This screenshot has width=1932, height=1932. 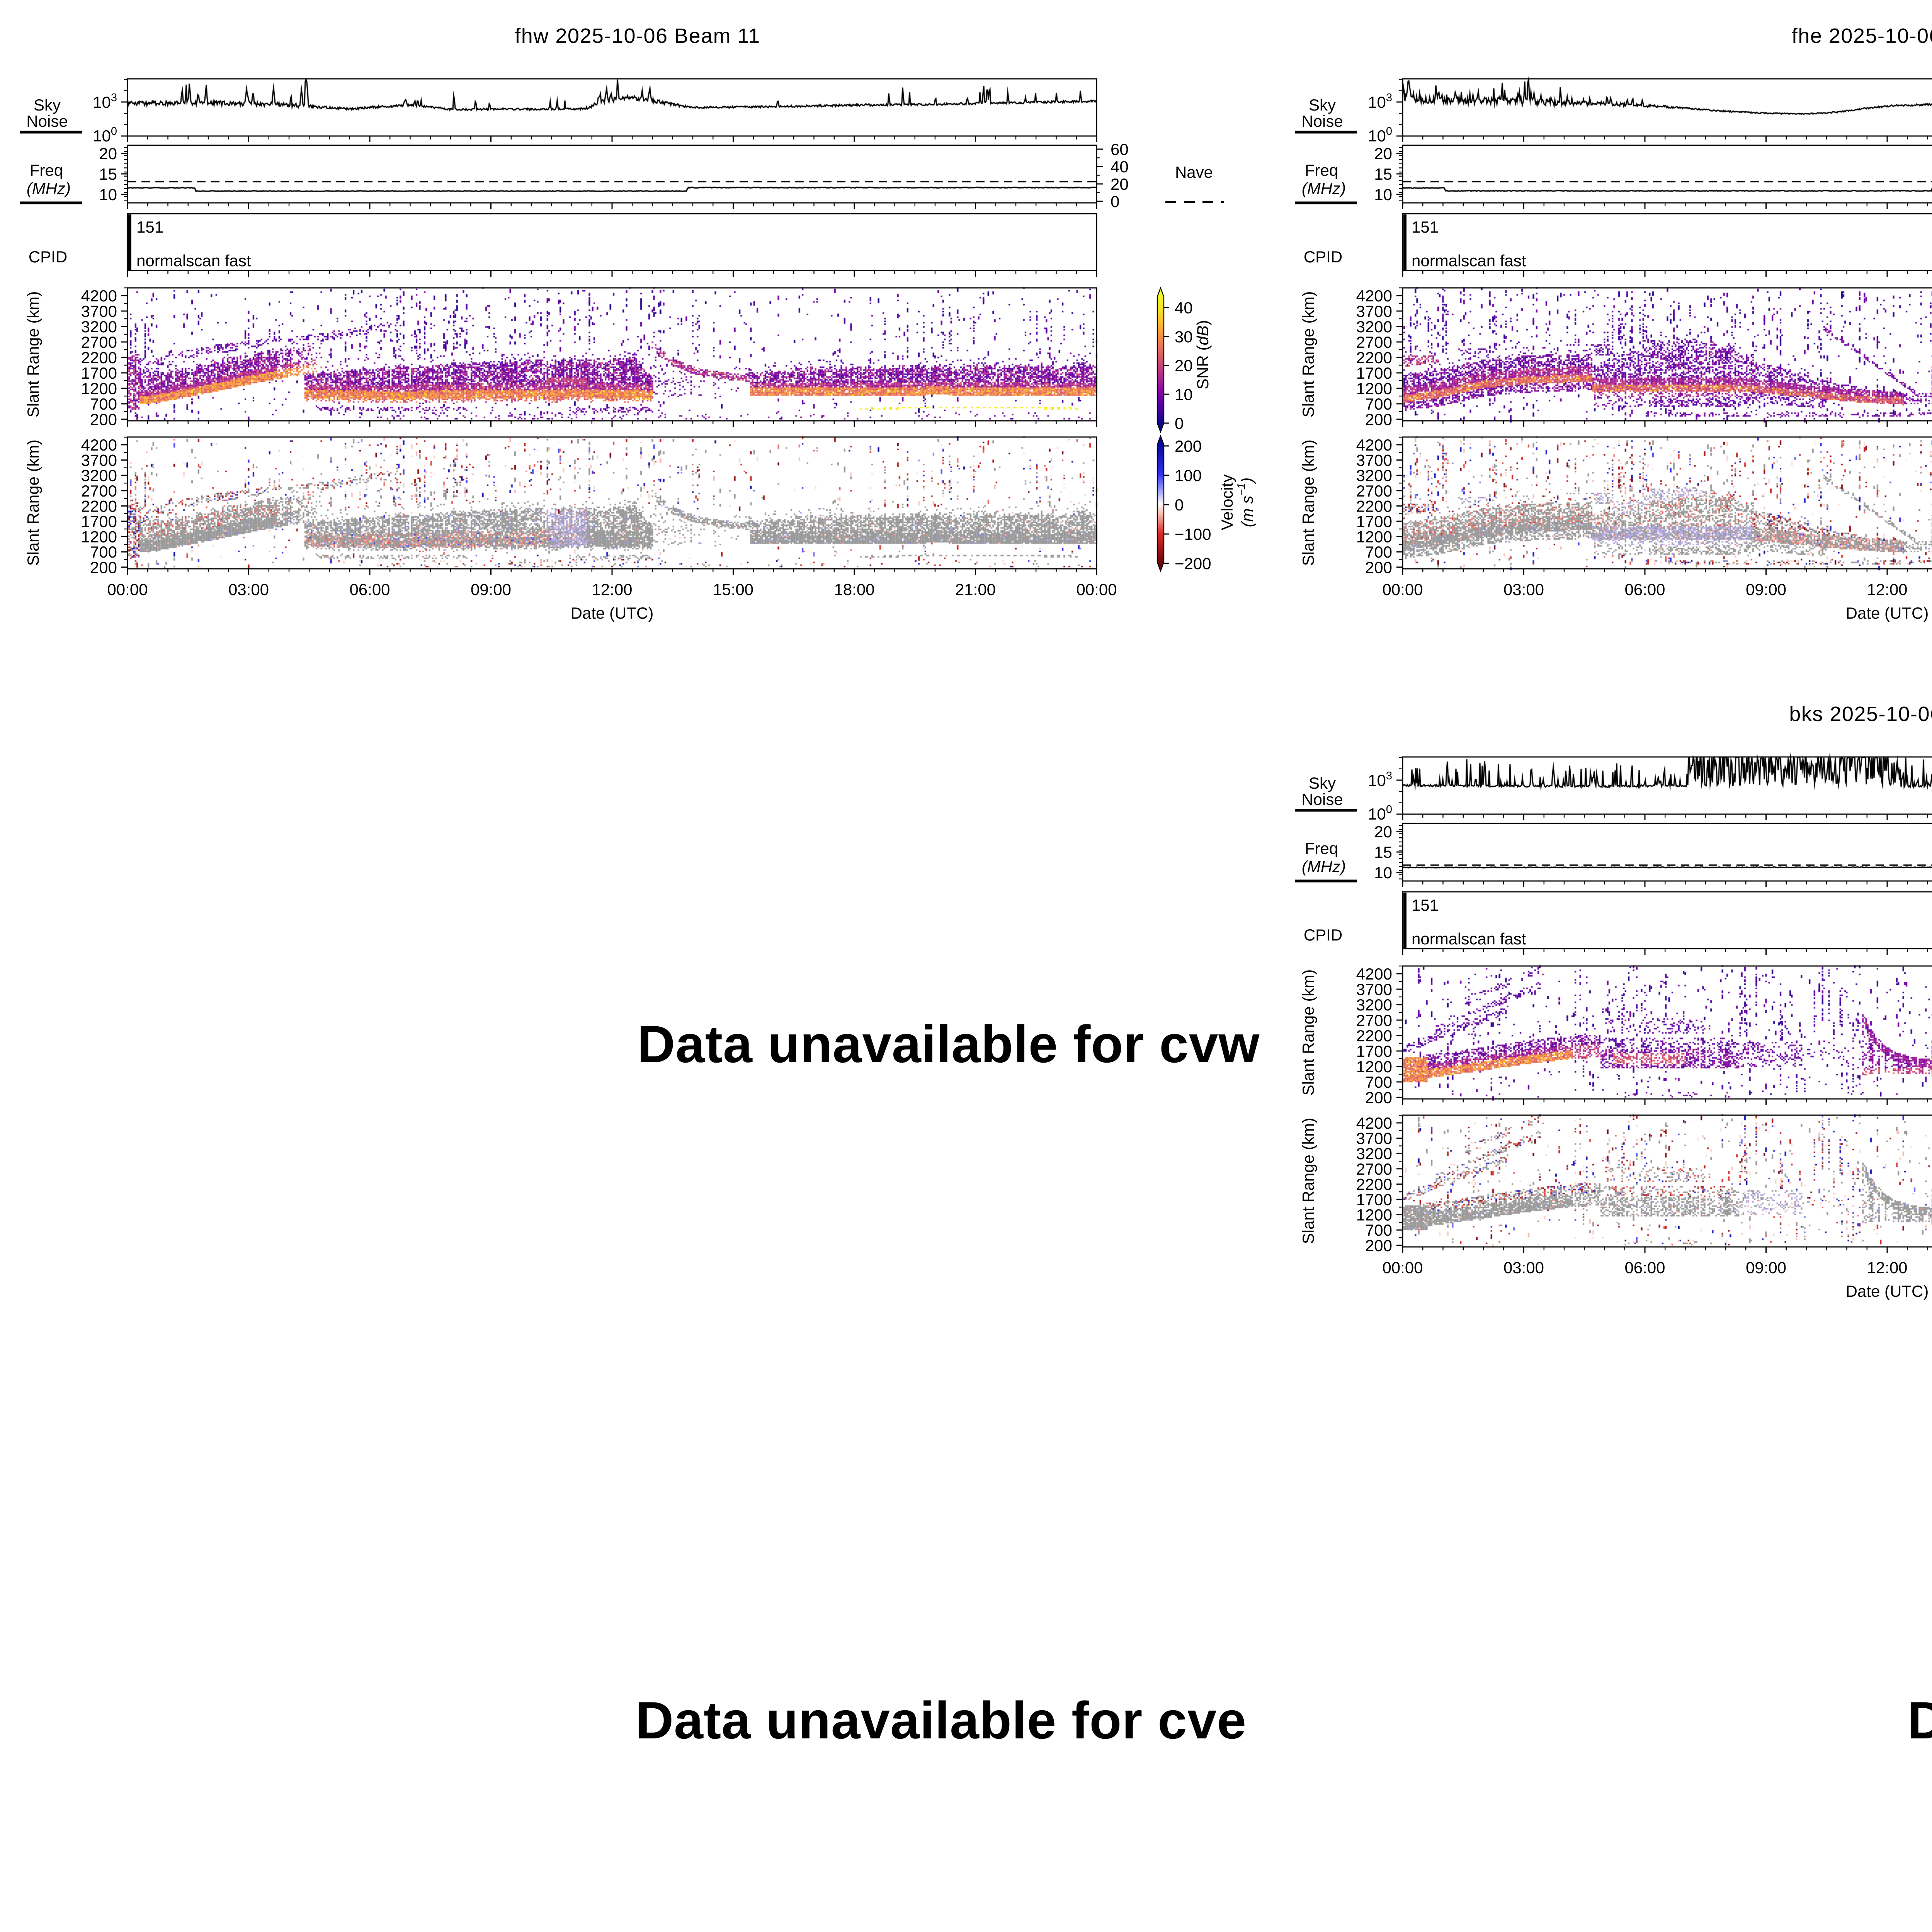 I want to click on svg-text: bks 2025-10-06 Beam 15, so click(x=1860, y=714).